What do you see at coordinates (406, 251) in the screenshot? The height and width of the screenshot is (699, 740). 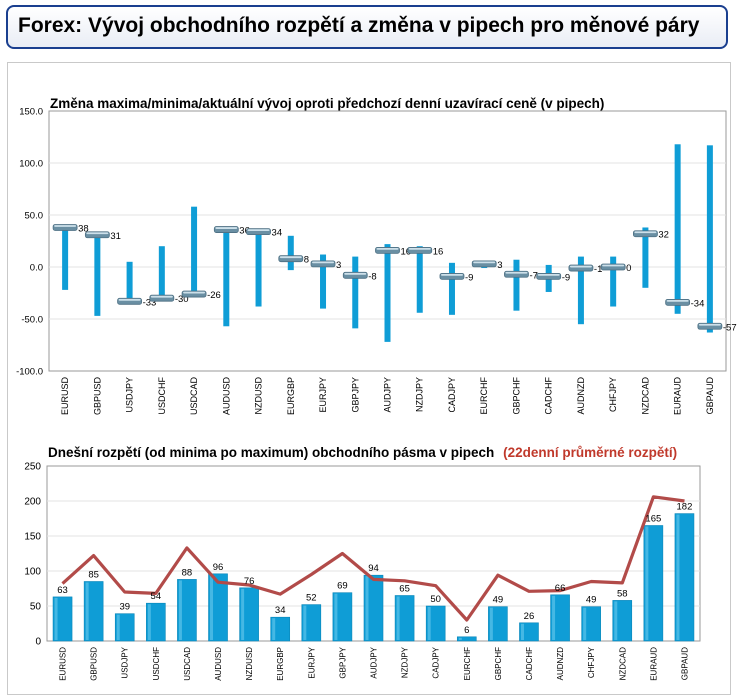 I see `chart1-current-label: 16` at bounding box center [406, 251].